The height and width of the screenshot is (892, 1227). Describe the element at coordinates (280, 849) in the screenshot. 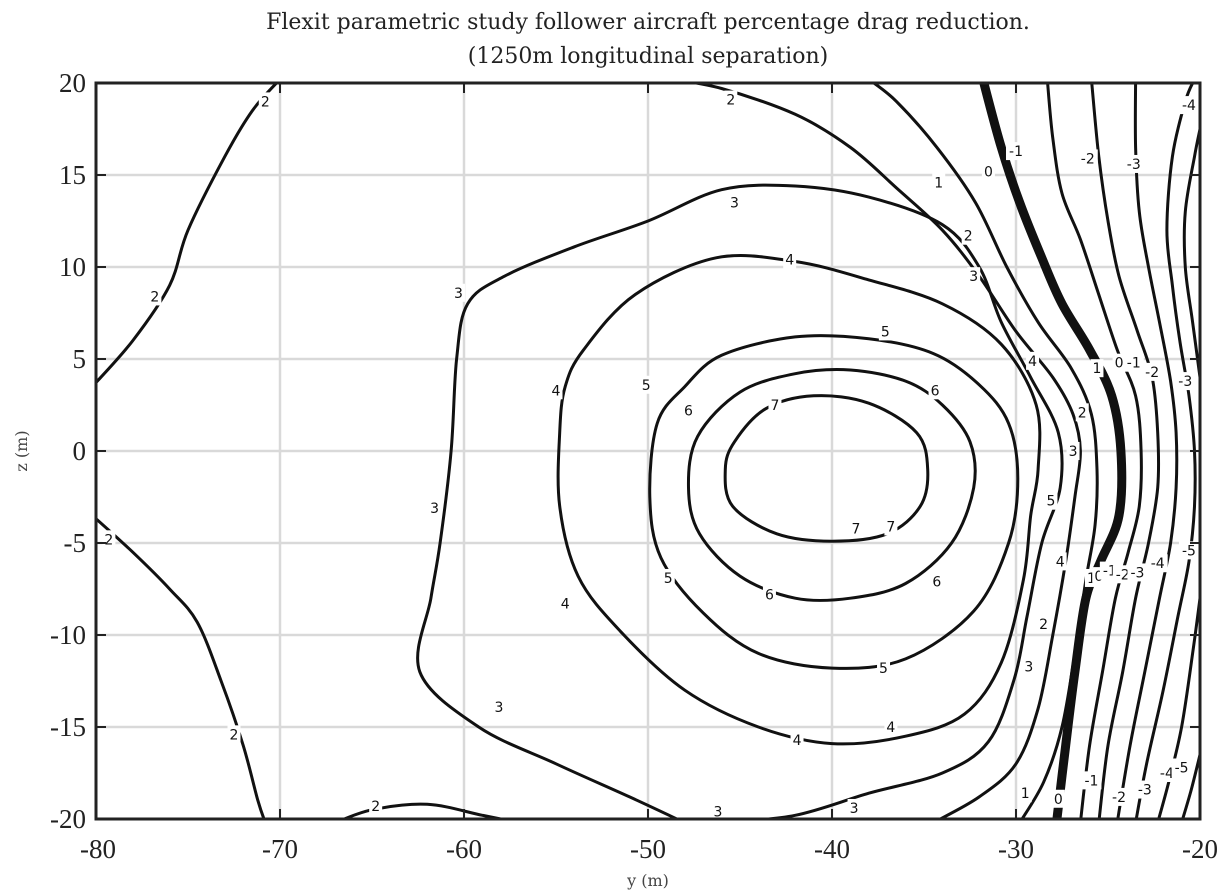

I see `x-tick-label: -70` at that location.